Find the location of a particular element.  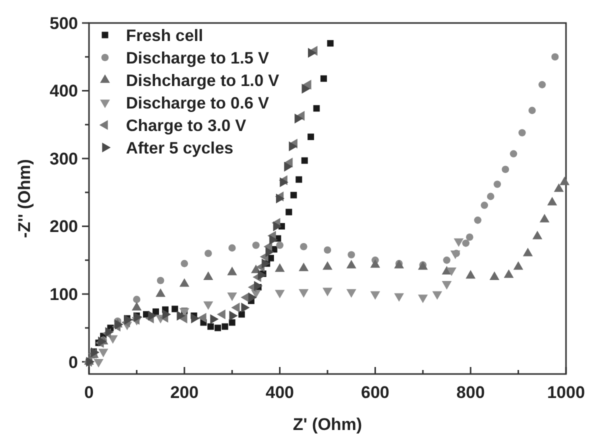

legend-label: Discharge to 1.5 V is located at coordinates (198, 58).